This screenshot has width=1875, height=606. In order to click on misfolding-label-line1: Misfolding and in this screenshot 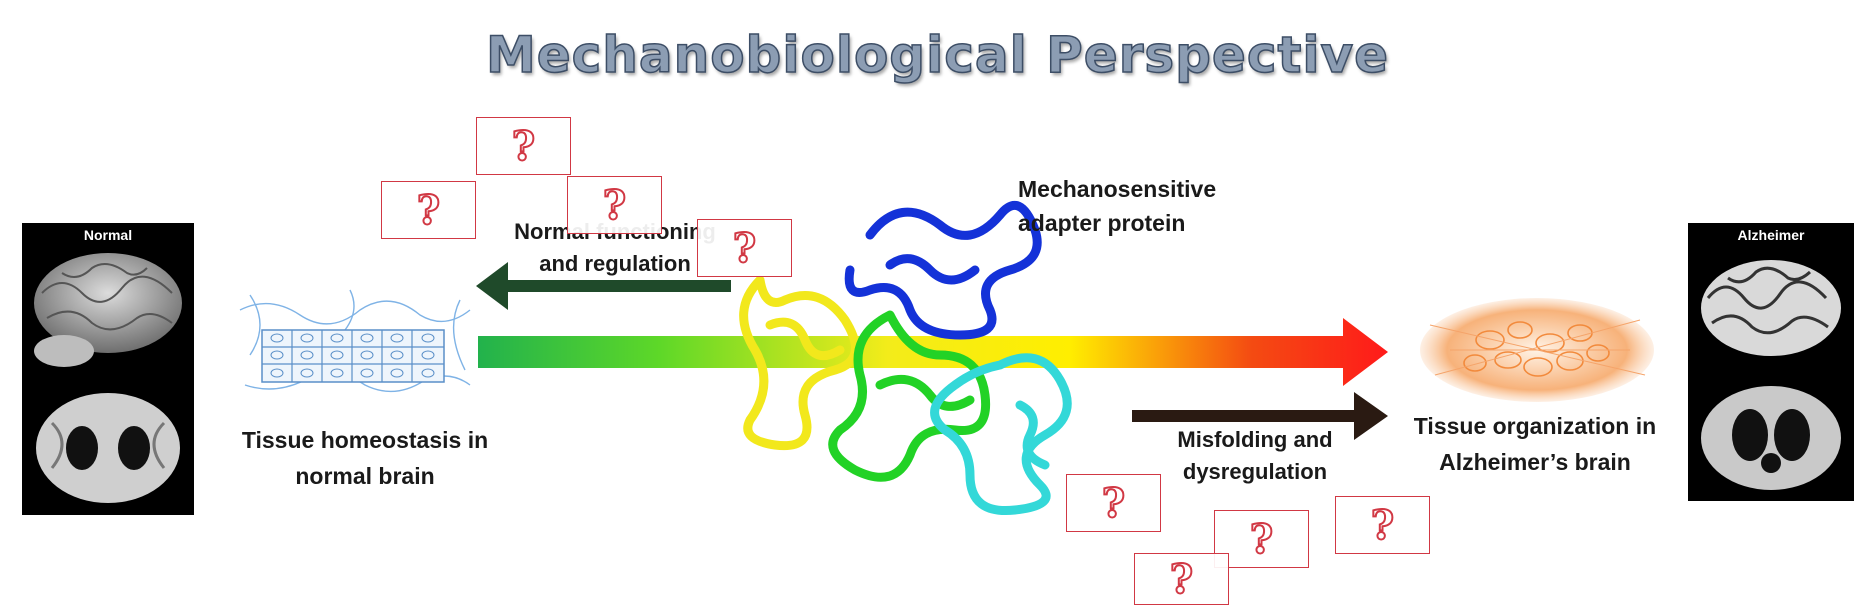, I will do `click(1255, 439)`.